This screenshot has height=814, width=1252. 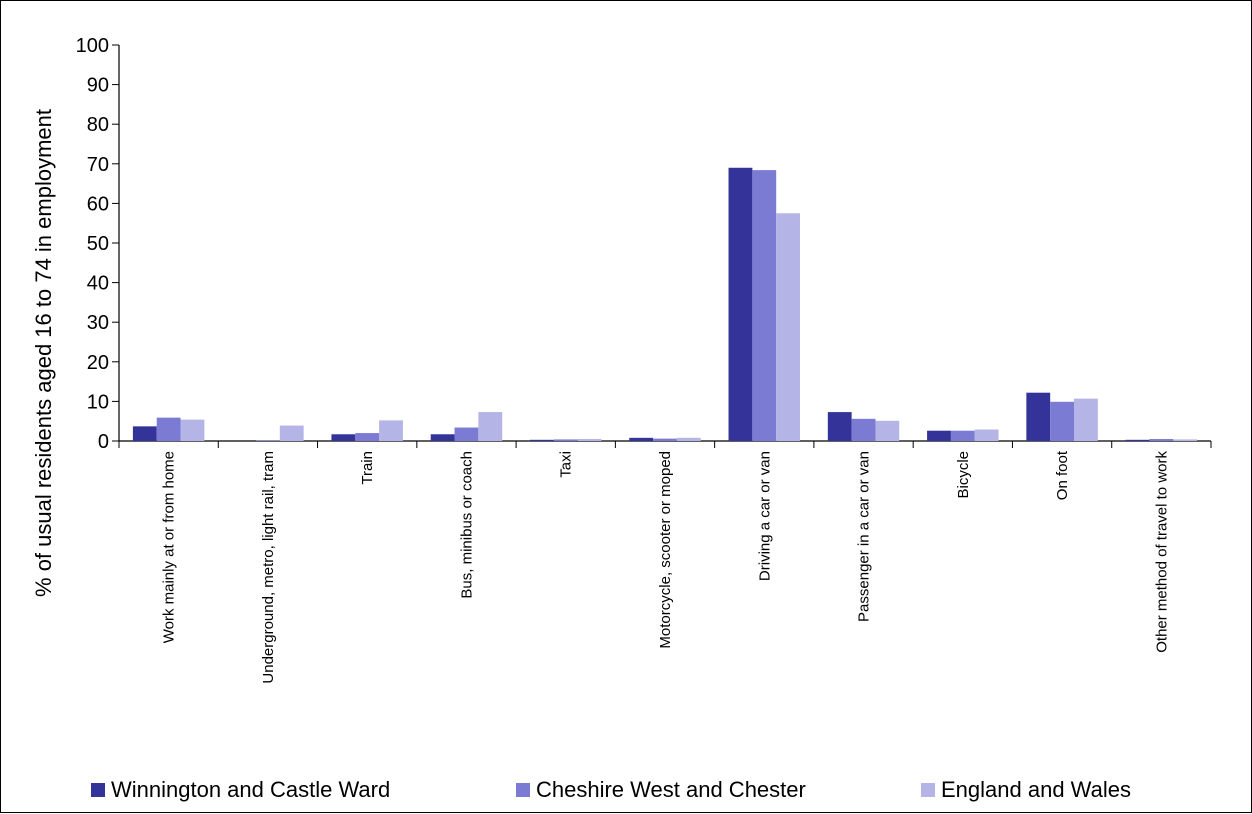 I want to click on y-tick-label: 80, so click(x=98, y=125).